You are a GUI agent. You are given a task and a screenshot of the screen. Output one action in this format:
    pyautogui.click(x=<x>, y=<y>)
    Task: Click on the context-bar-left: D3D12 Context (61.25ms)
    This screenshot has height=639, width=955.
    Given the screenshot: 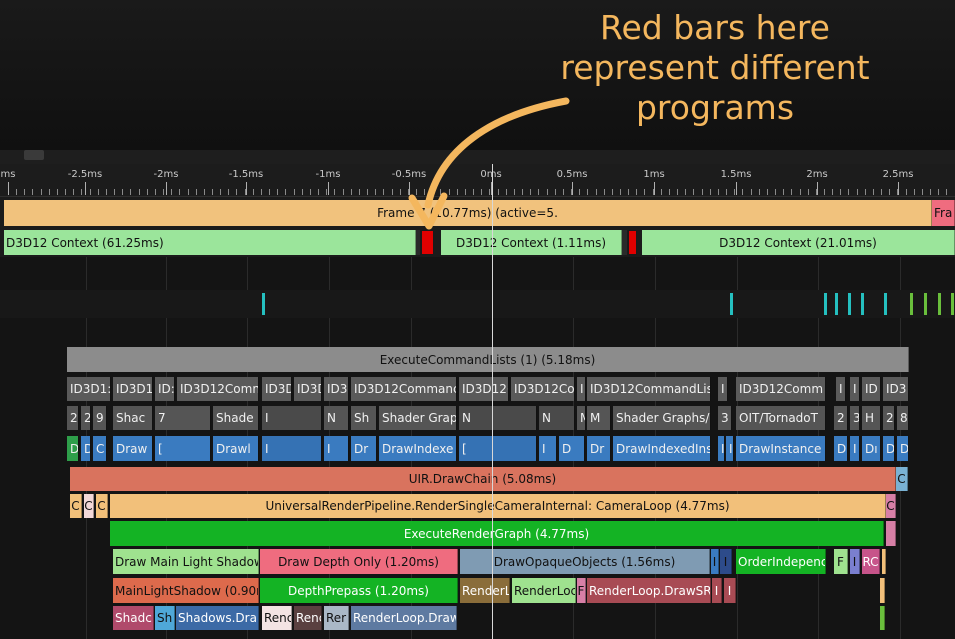 What is the action you would take?
    pyautogui.click(x=210, y=242)
    